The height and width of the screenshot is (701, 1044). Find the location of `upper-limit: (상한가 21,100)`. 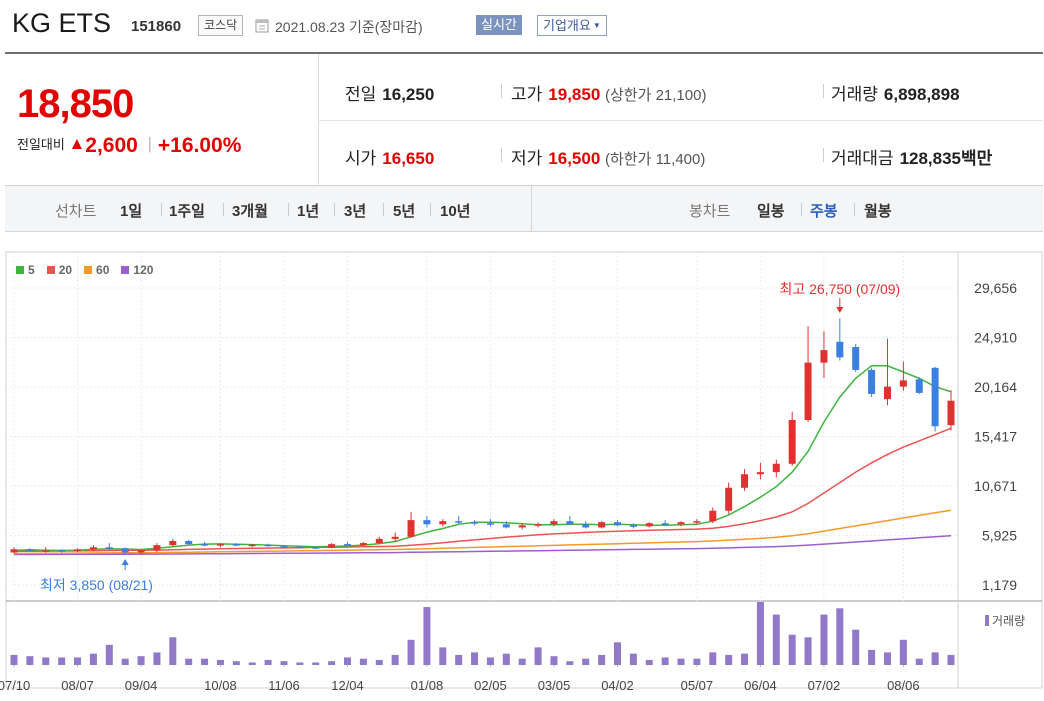

upper-limit: (상한가 21,100) is located at coordinates (656, 95).